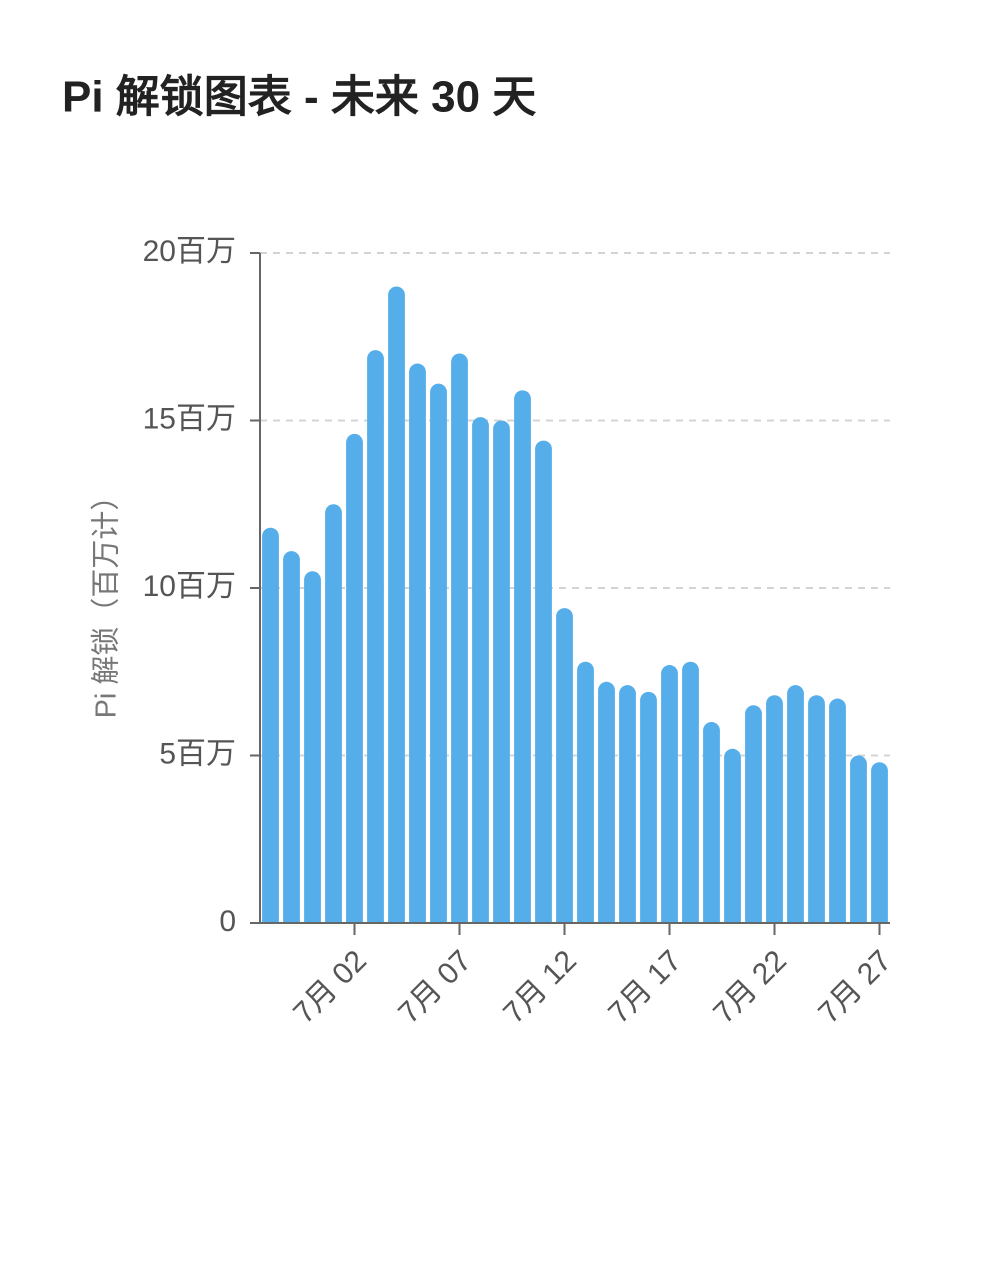 Image resolution: width=1007 pixels, height=1280 pixels. What do you see at coordinates (645, 987) in the screenshot?
I see `x-tick-label: 7月 17` at bounding box center [645, 987].